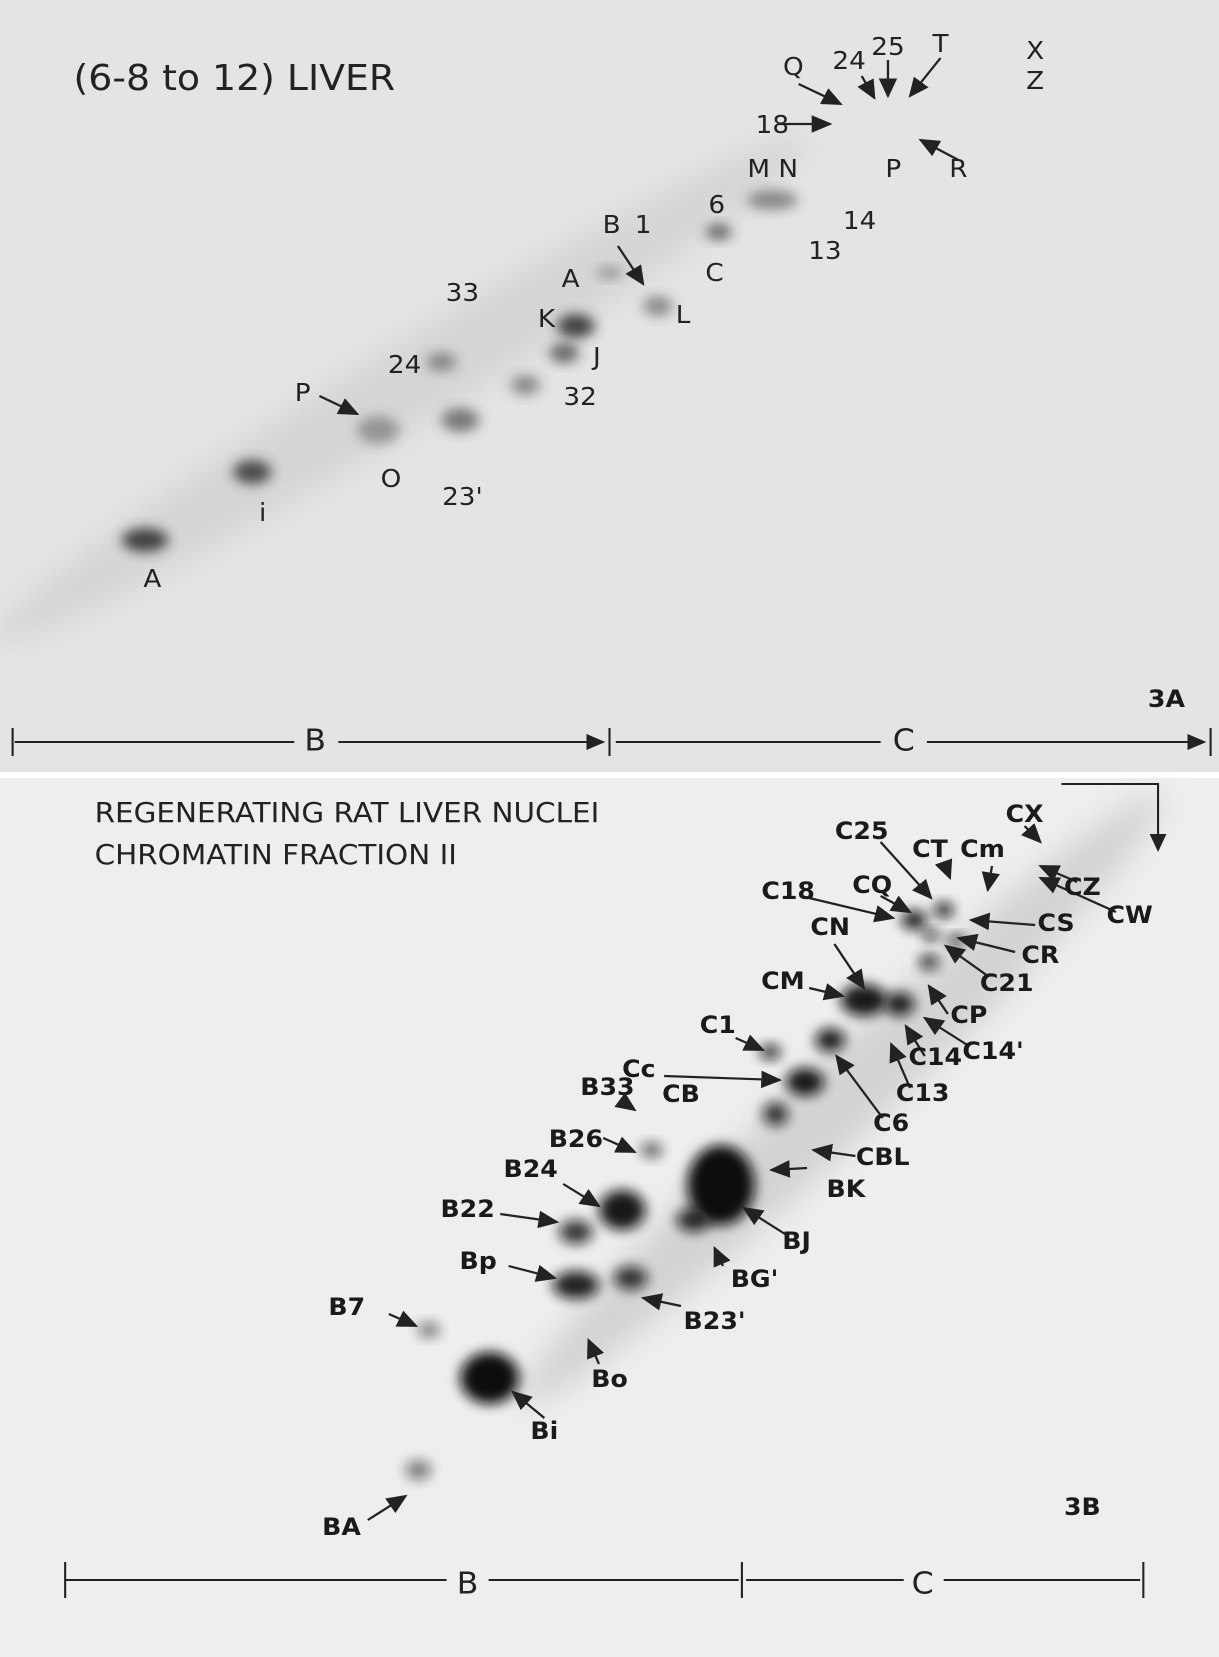 The width and height of the screenshot is (1219, 1657). What do you see at coordinates (467, 1208) in the screenshot?
I see `spot-label: B22` at bounding box center [467, 1208].